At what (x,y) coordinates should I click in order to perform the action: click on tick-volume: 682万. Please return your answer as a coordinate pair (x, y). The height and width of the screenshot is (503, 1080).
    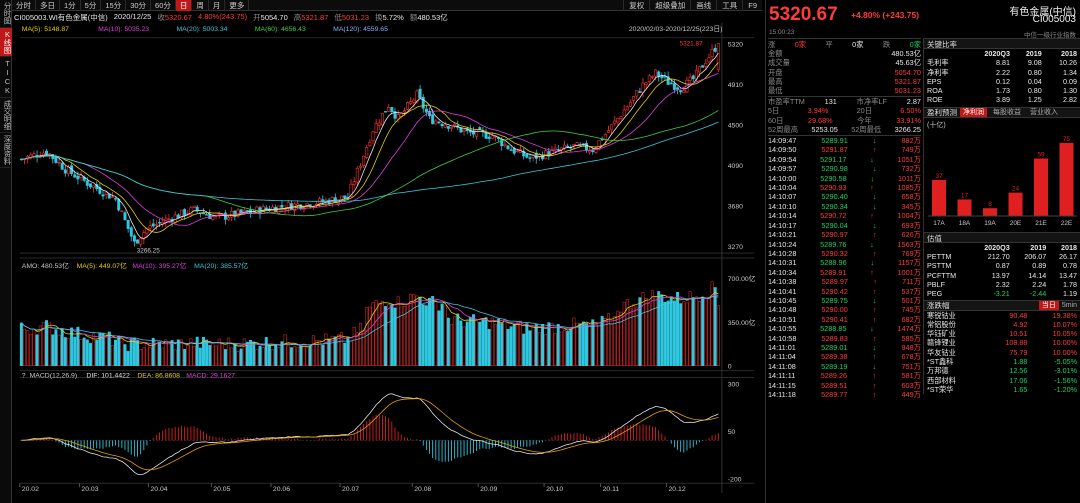
    Looking at the image, I should click on (911, 319).